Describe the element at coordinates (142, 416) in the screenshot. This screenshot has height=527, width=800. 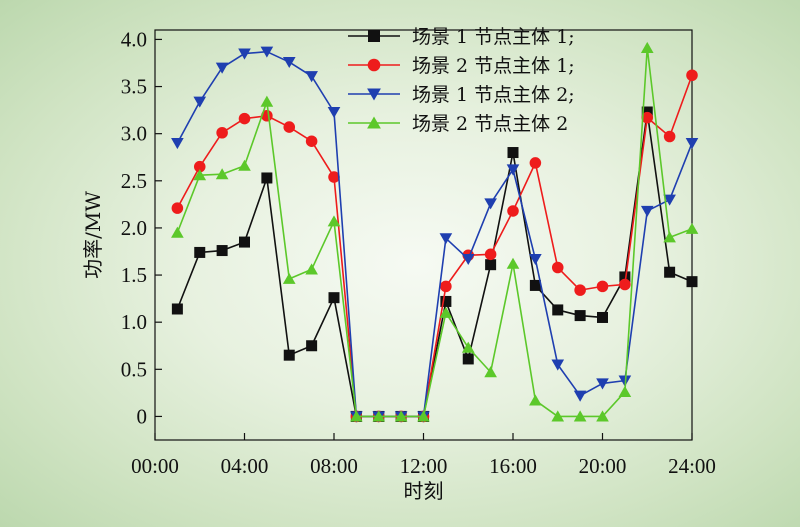
I see `y-tick-label: 0` at that location.